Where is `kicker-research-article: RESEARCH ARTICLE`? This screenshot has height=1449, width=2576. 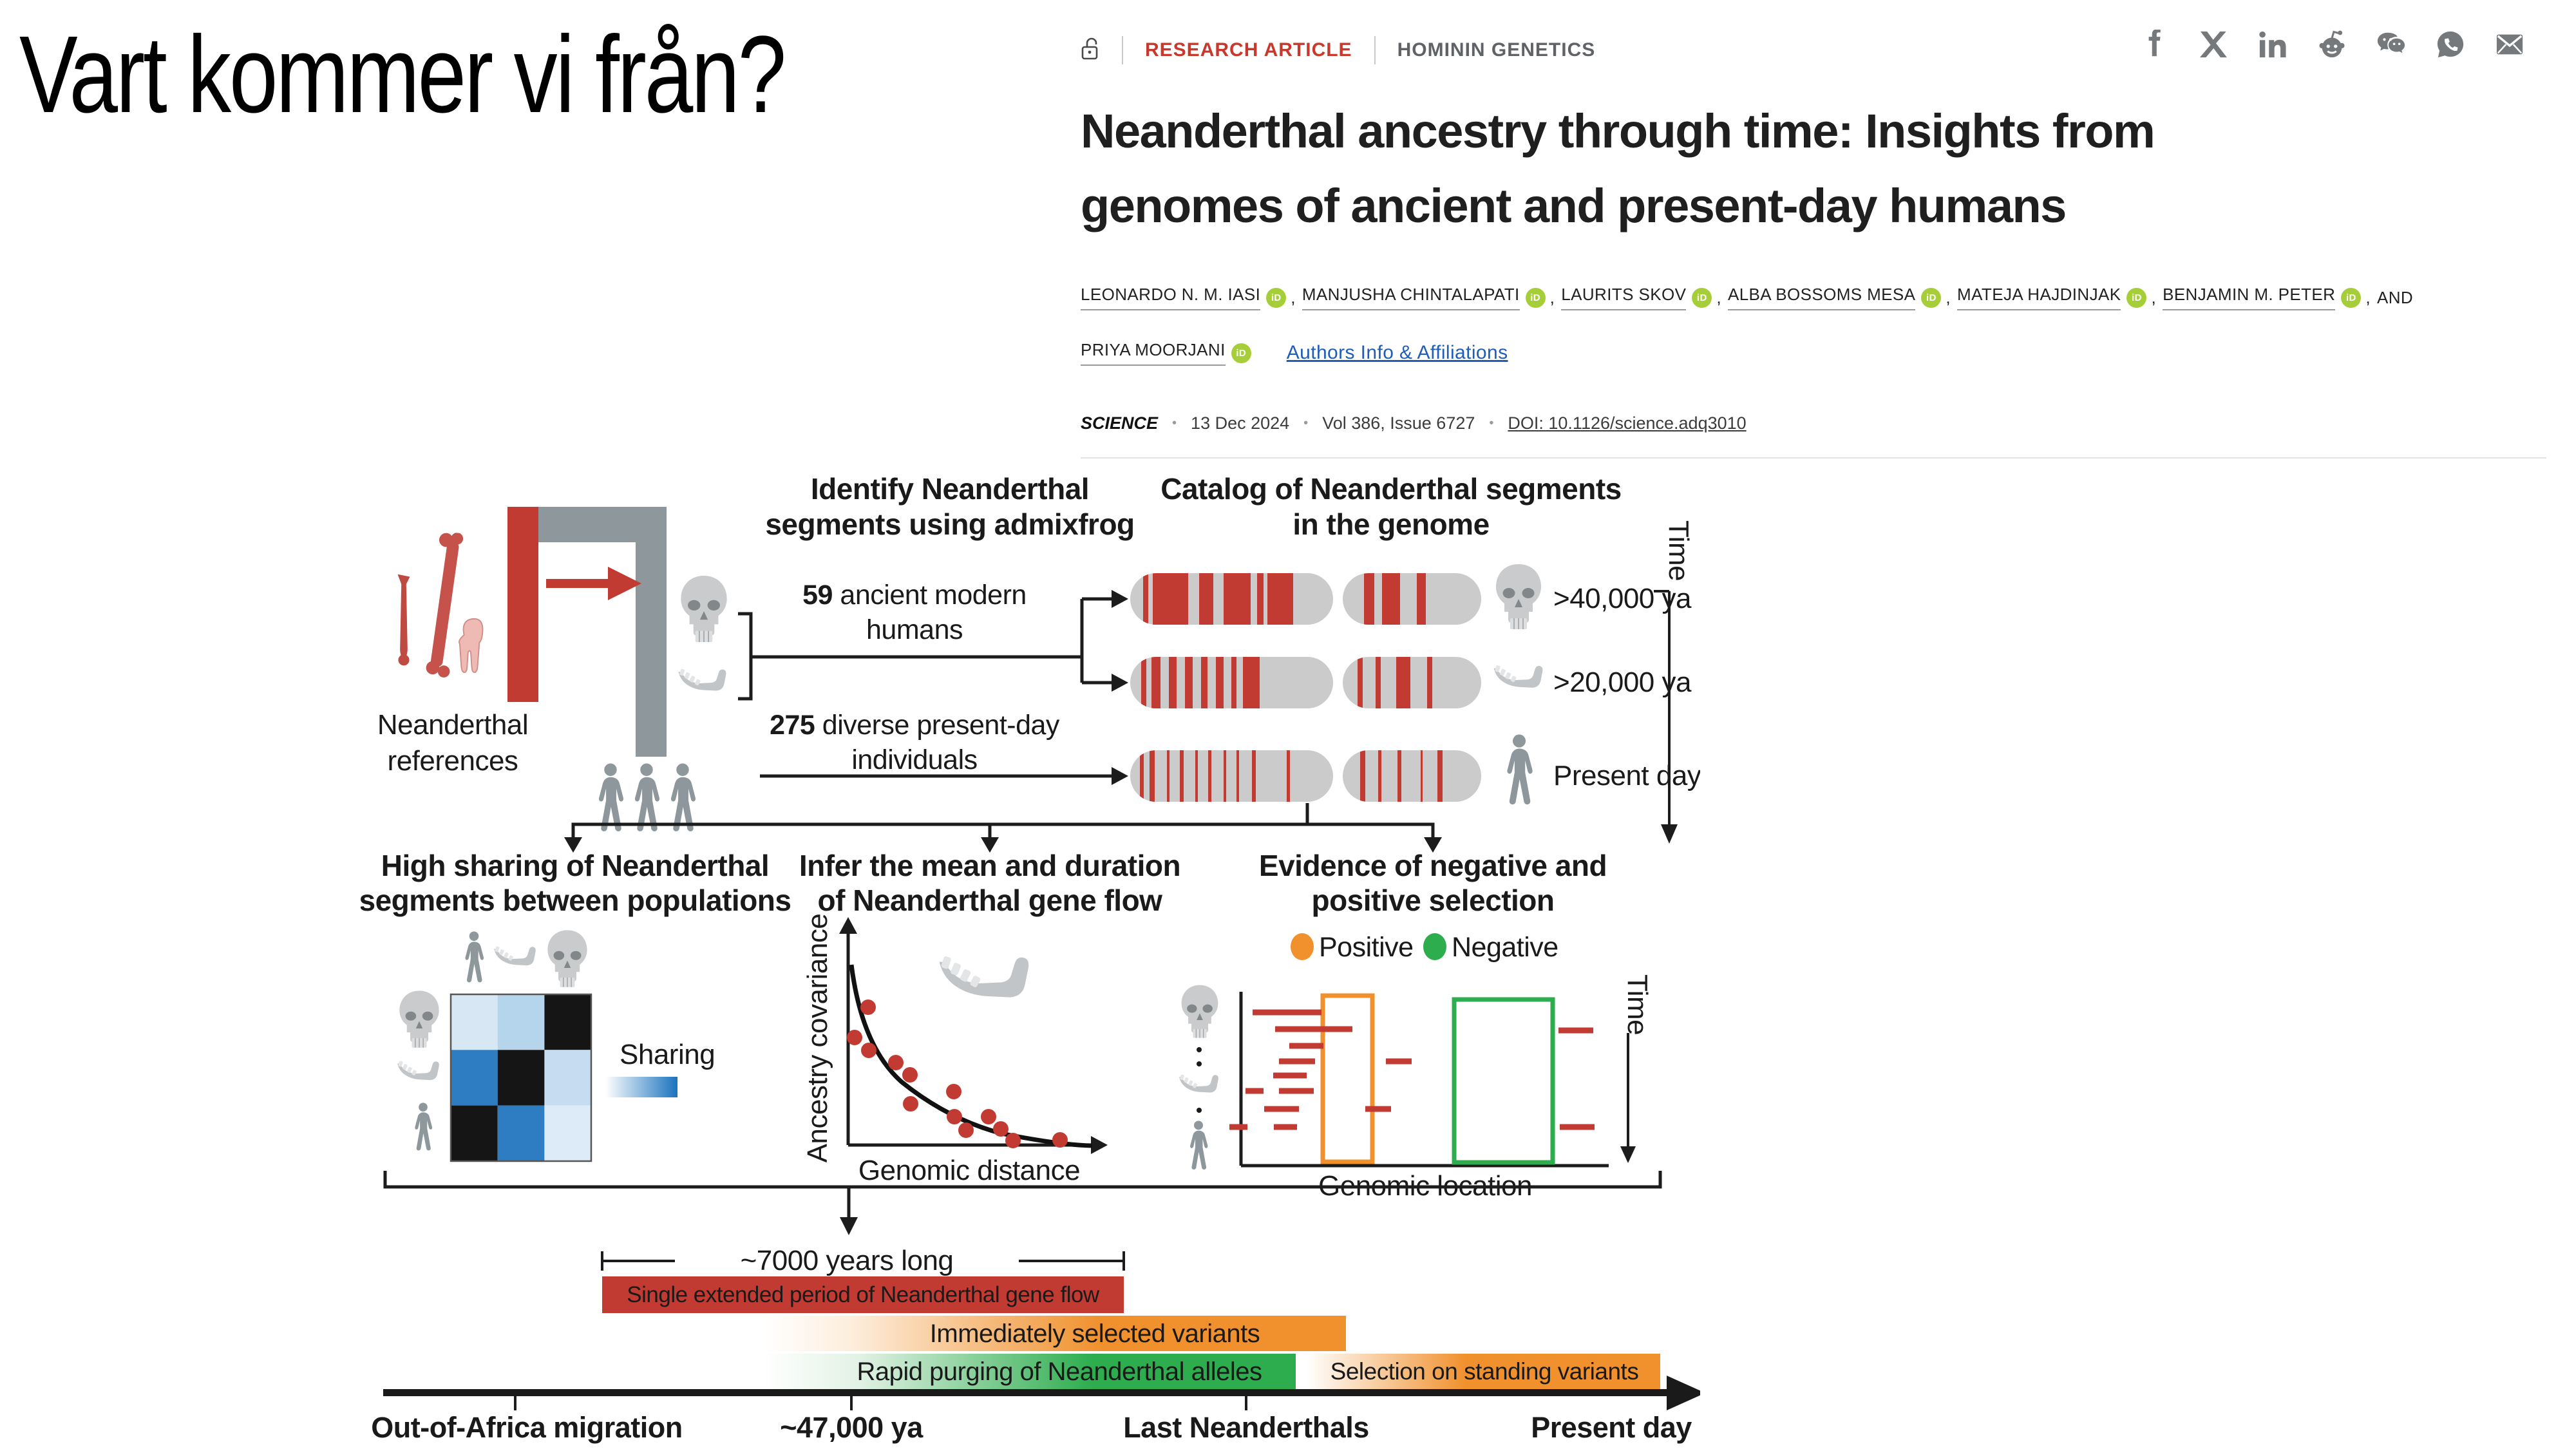
kicker-research-article: RESEARCH ARTICLE is located at coordinates (1249, 50).